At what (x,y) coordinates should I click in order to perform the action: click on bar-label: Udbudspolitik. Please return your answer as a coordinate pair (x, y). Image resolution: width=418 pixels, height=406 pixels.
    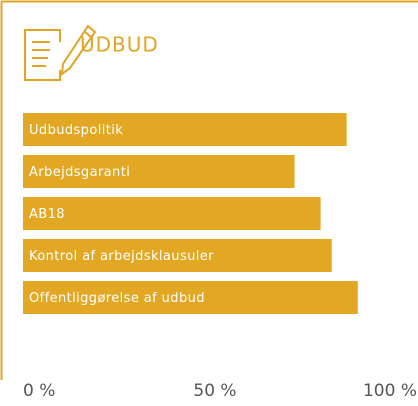
    Looking at the image, I should click on (76, 130).